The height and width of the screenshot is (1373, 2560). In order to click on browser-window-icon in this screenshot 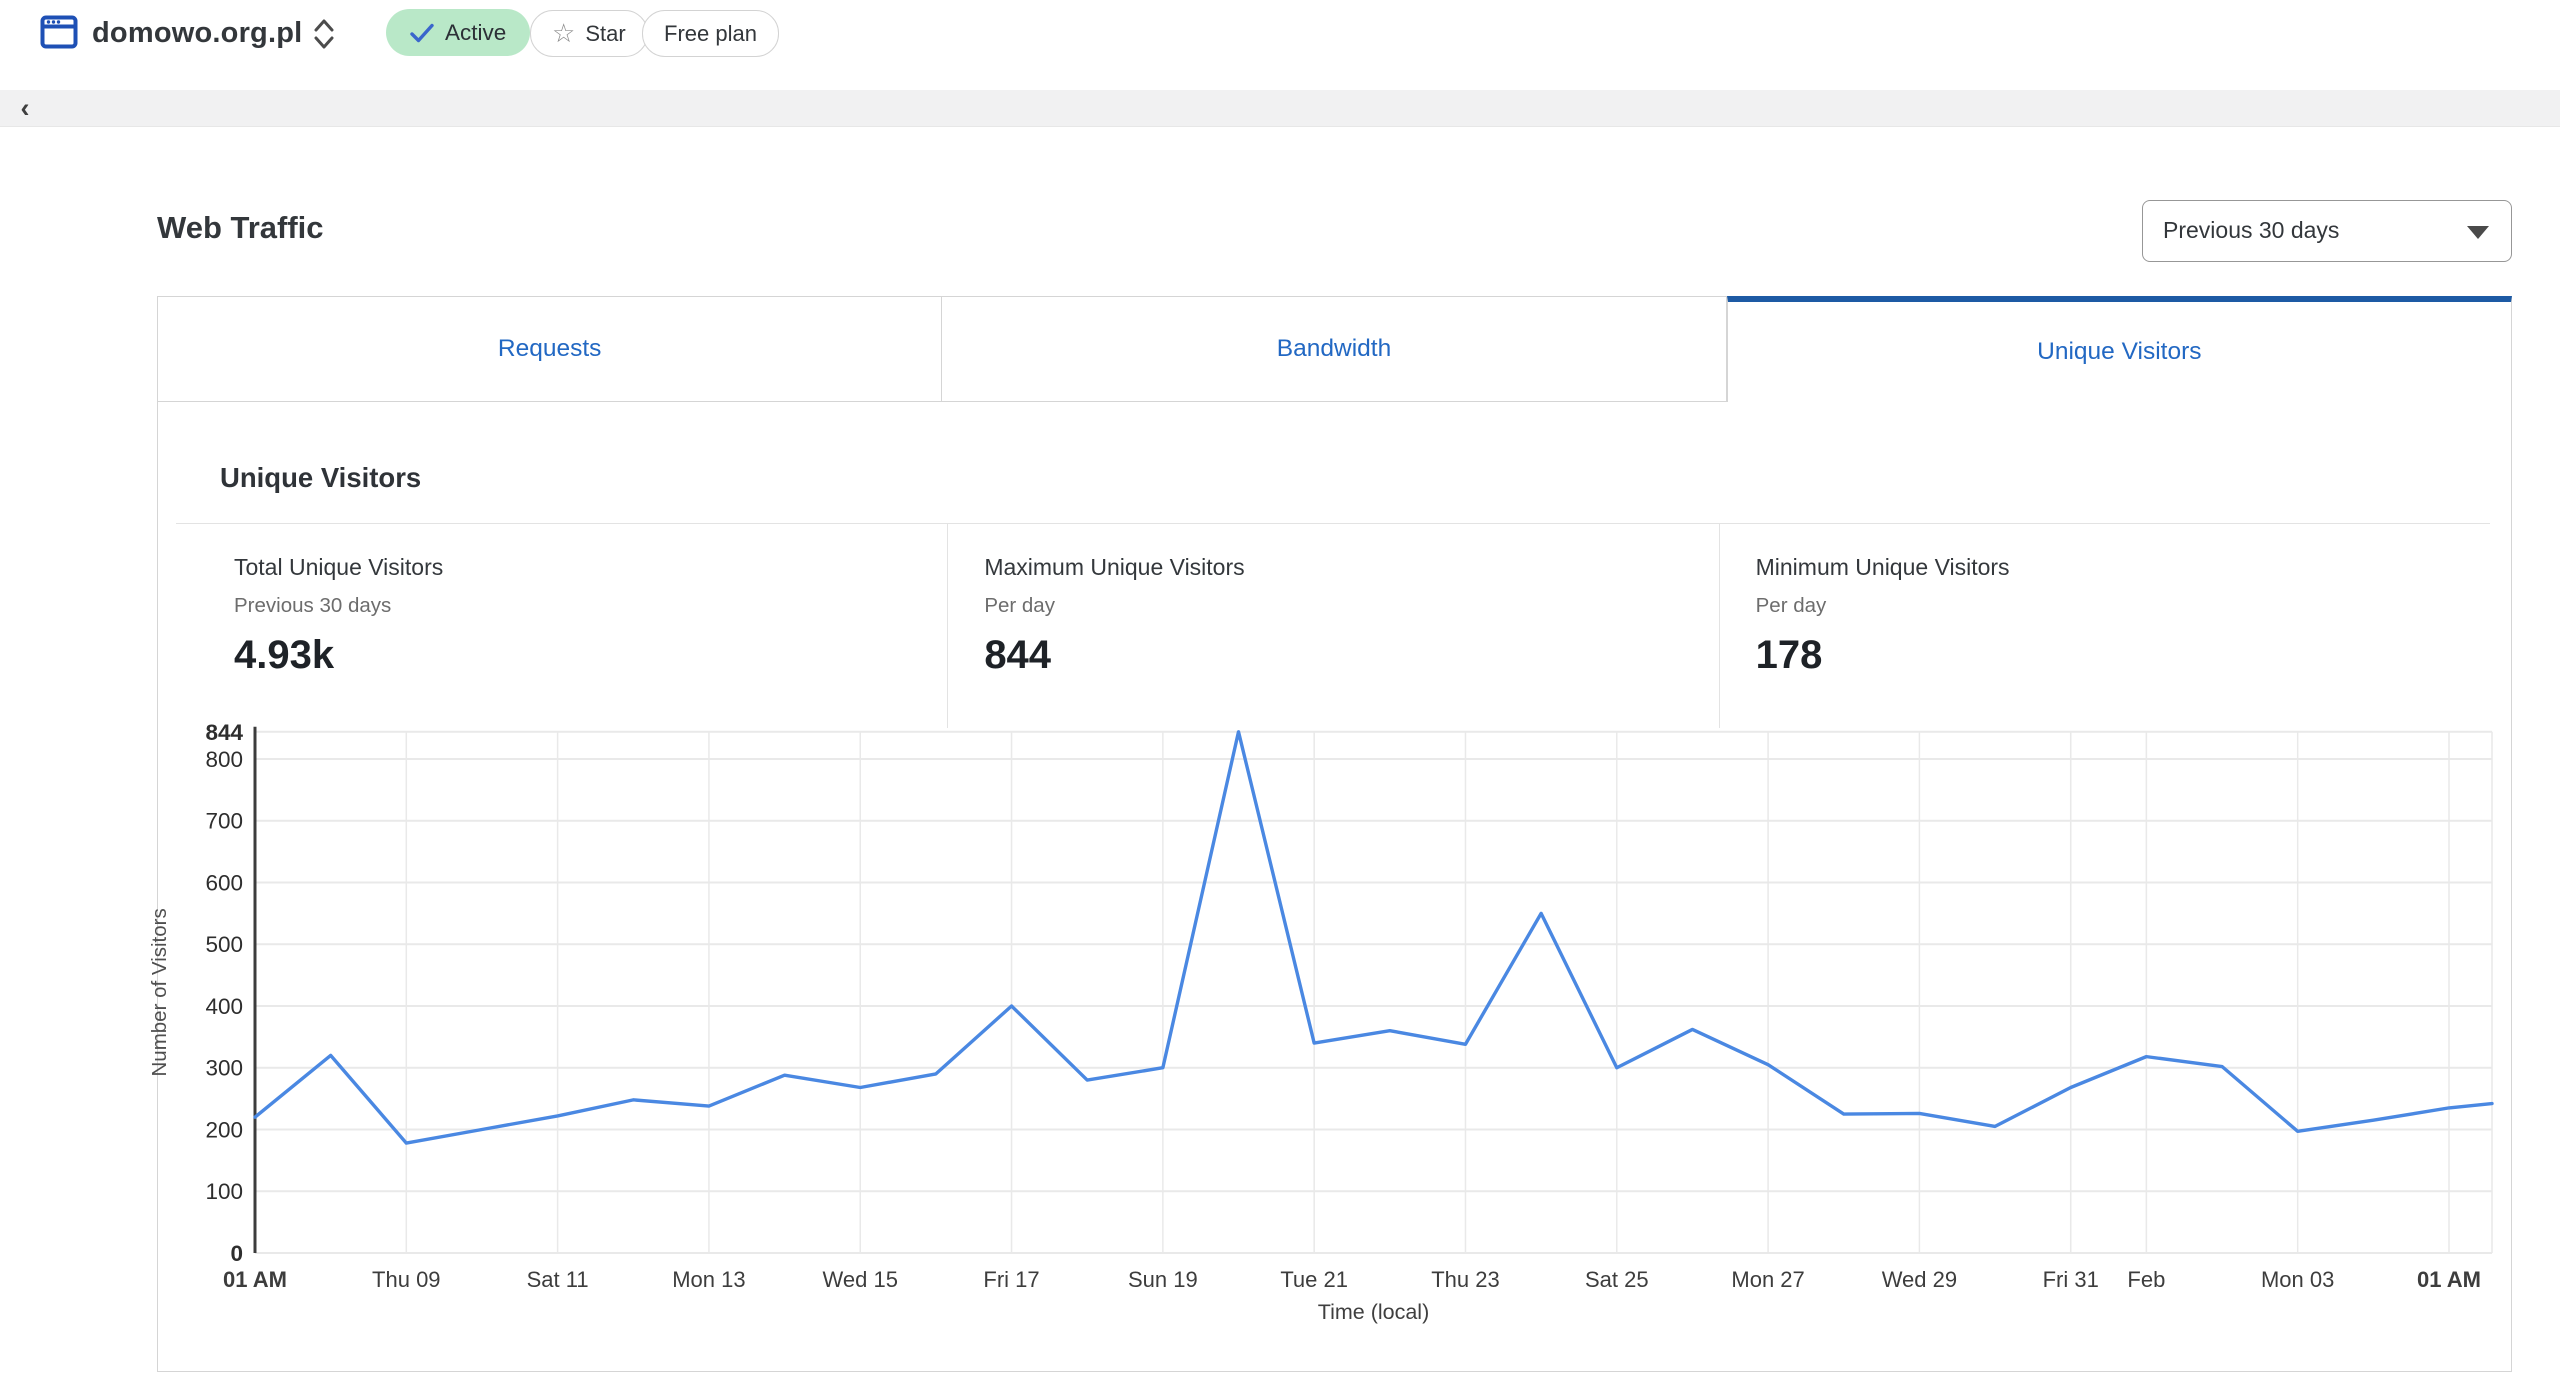, I will do `click(59, 32)`.